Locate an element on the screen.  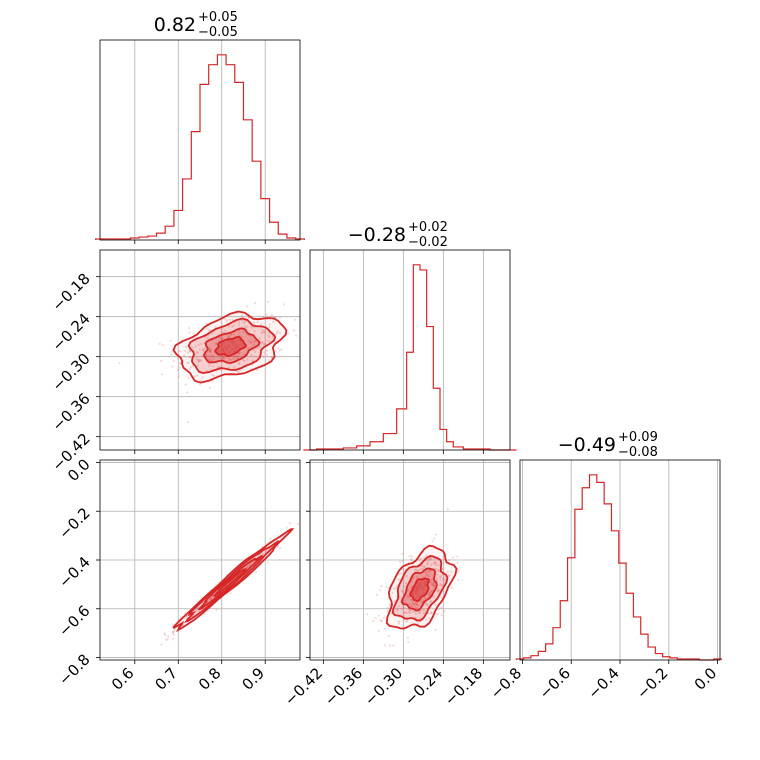
y-tick-label-2-2: −0.4 is located at coordinates (74, 572).